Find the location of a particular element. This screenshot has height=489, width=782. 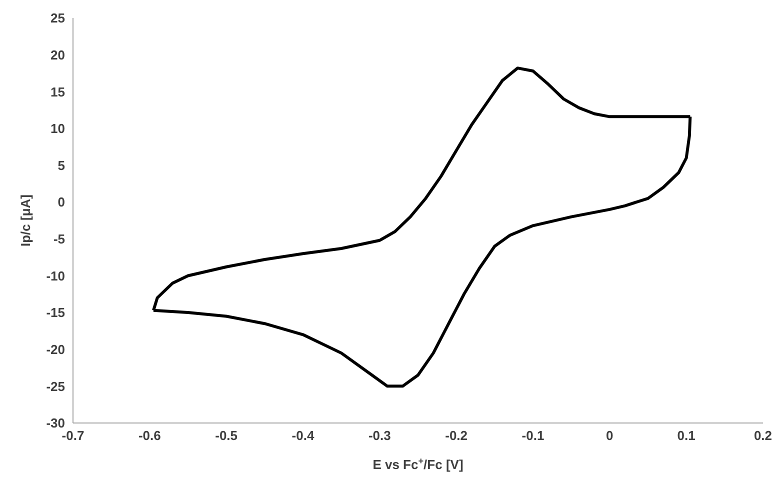

y-tick-label: -5 is located at coordinates (59, 239).